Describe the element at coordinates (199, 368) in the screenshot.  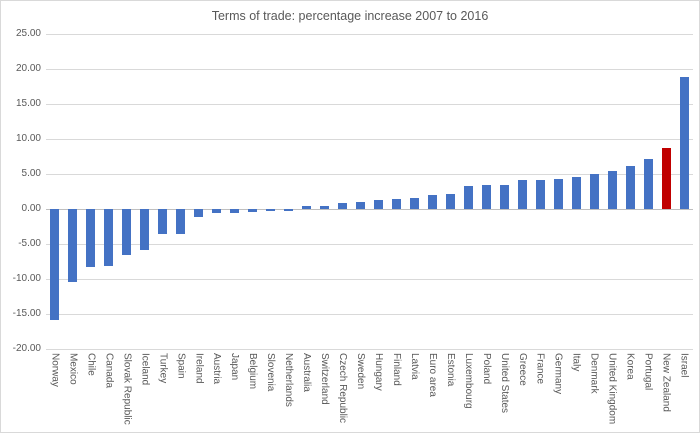
I see `x-axis-label: Ireland` at that location.